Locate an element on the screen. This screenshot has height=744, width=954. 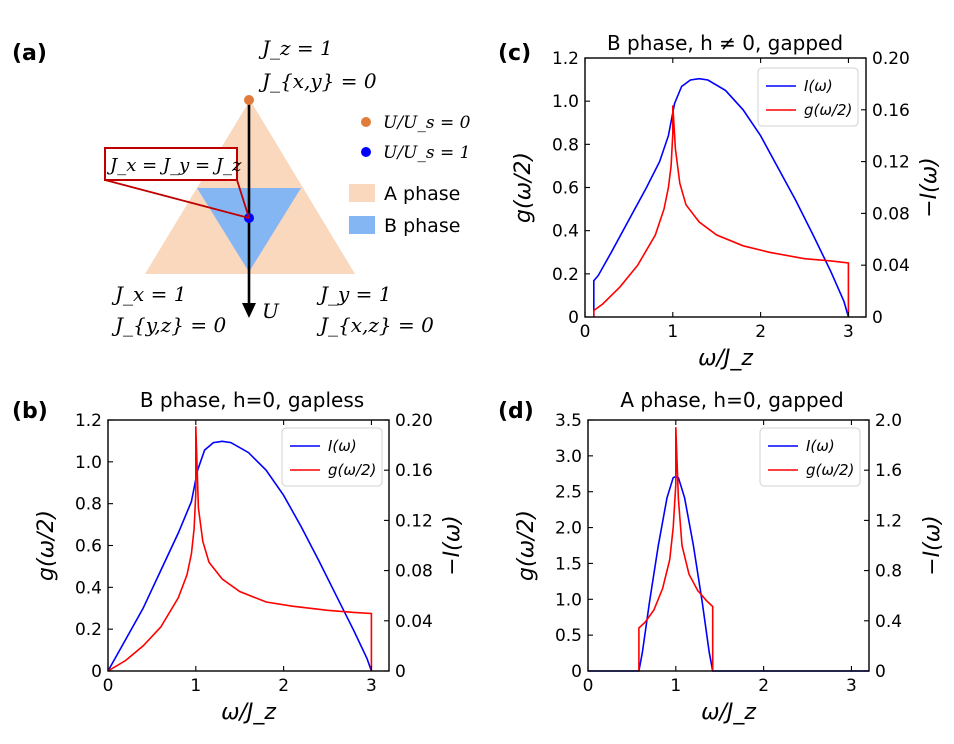
y-right-tick-label: 0.12 is located at coordinates (414, 521).